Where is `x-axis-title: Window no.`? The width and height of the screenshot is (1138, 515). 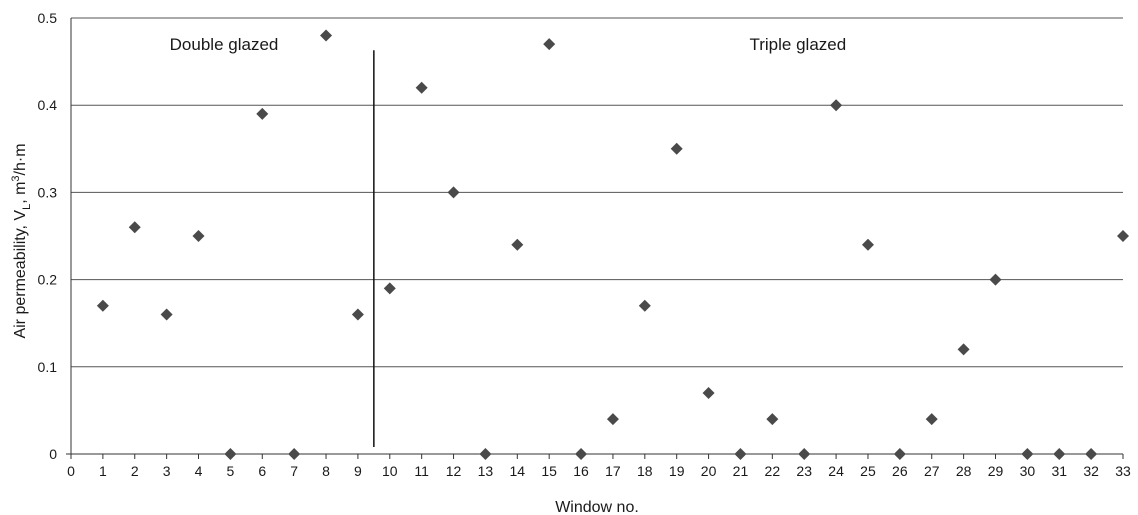 x-axis-title: Window no. is located at coordinates (597, 507).